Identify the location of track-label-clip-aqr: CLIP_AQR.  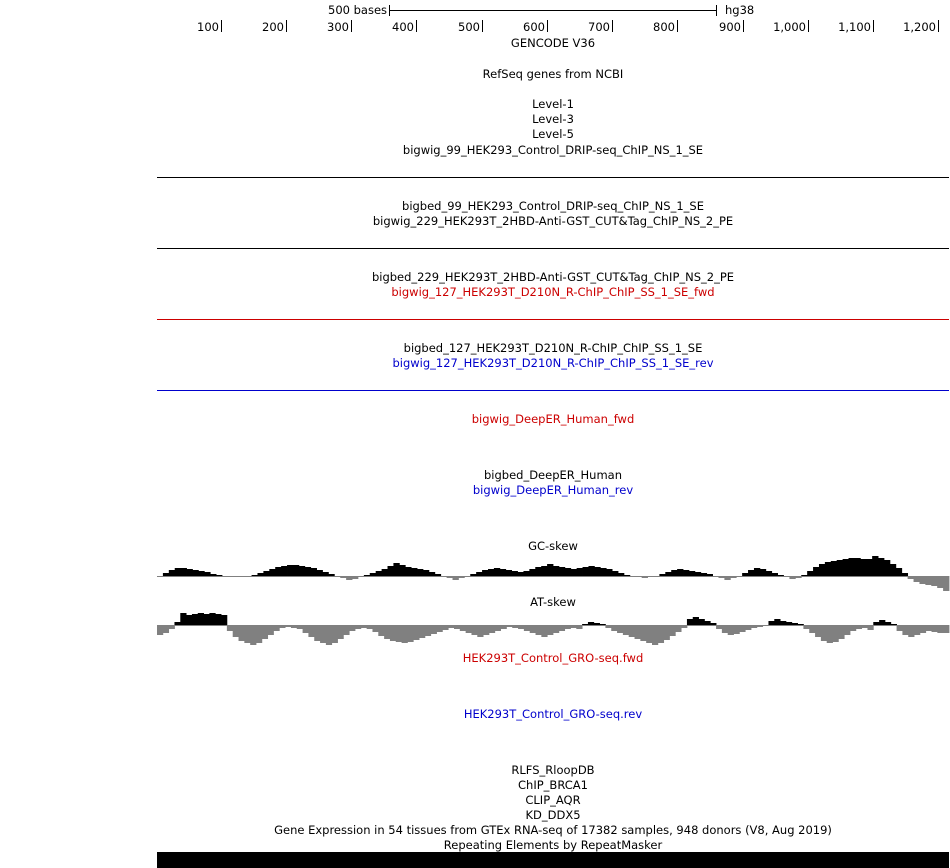
(553, 800).